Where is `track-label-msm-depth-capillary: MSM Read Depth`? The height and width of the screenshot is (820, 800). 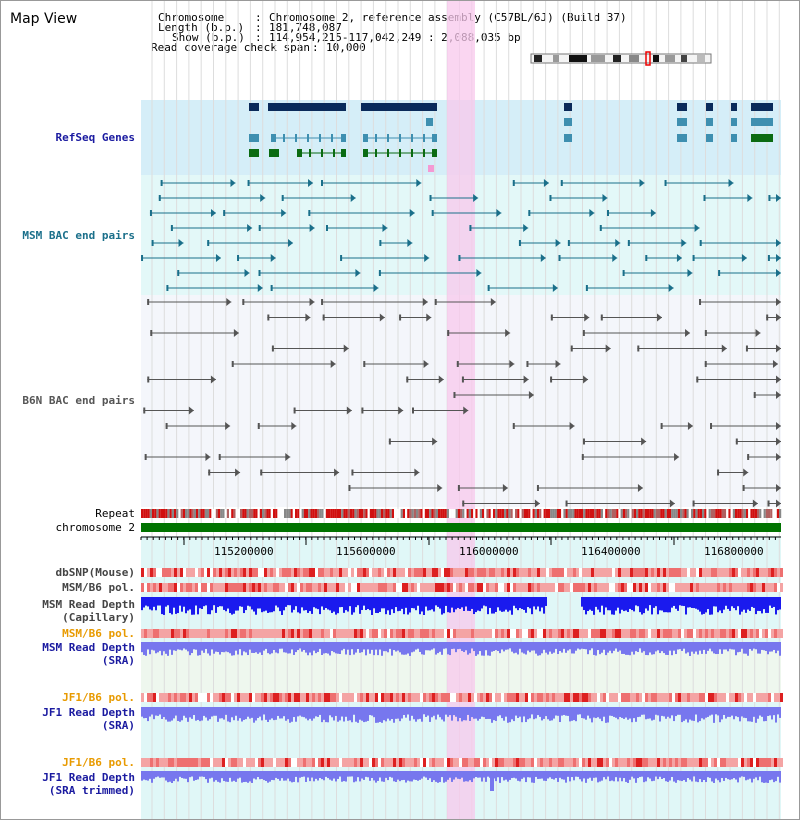 track-label-msm-depth-capillary: MSM Read Depth is located at coordinates (88, 604).